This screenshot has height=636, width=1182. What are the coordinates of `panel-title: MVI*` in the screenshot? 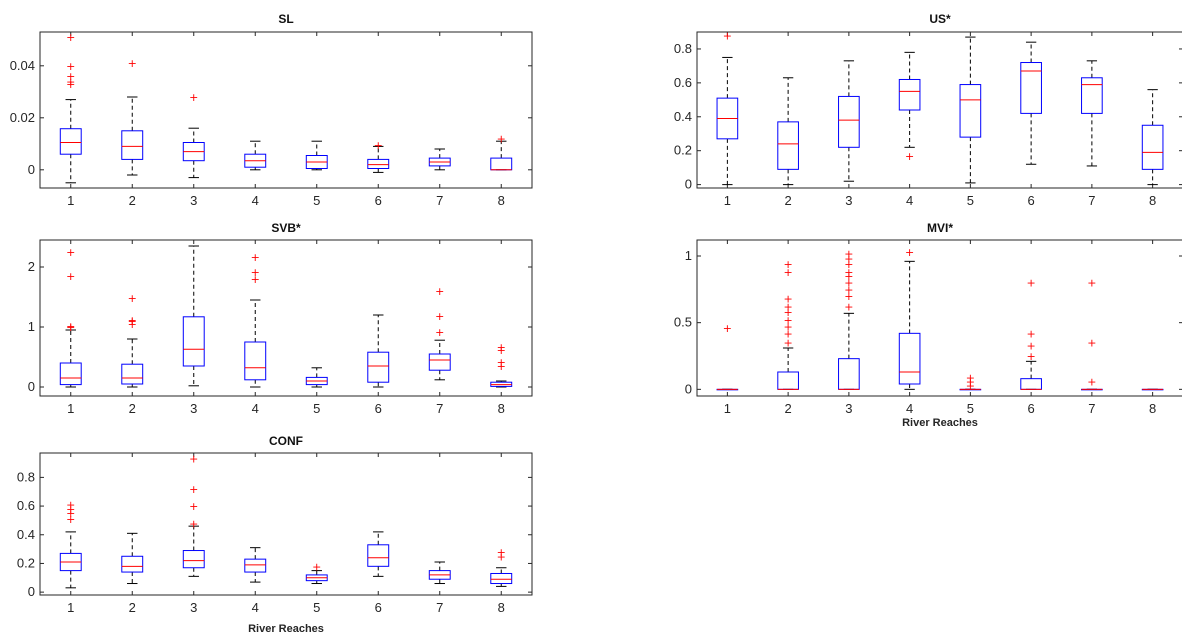 It's located at (940, 228).